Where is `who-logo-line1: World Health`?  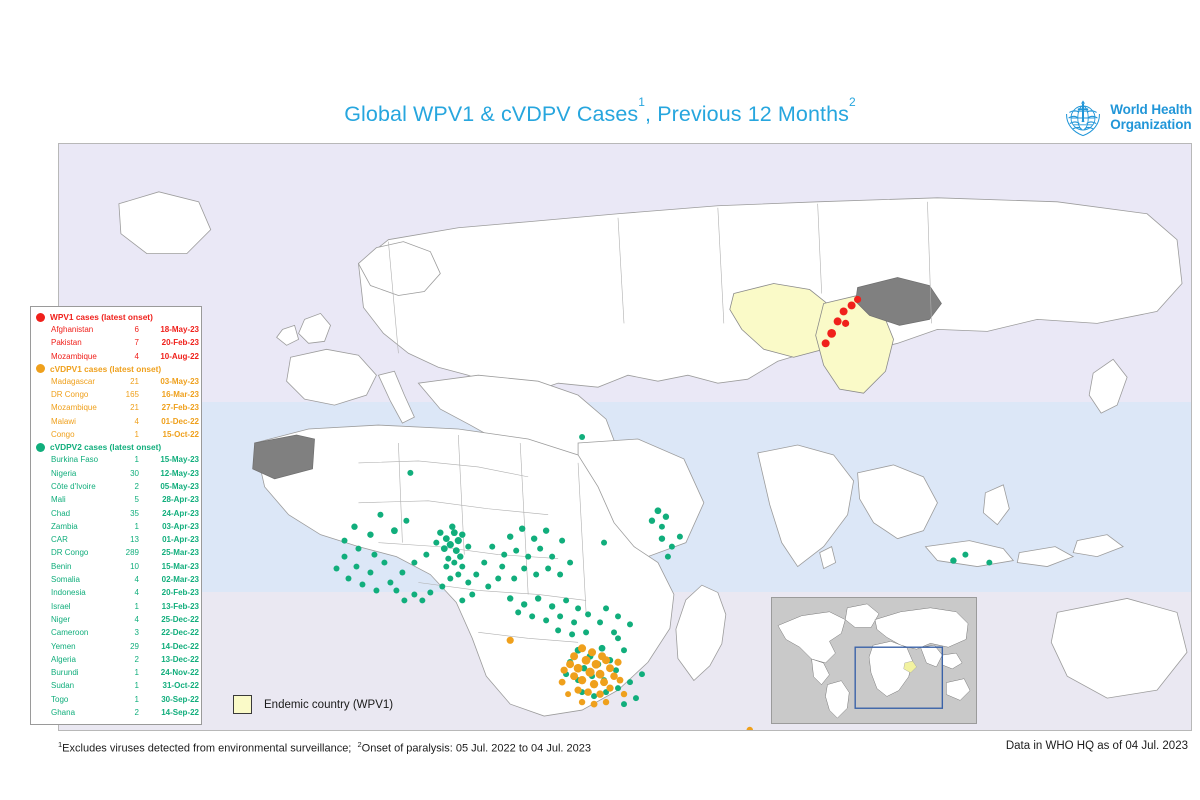
who-logo-line1: World Health is located at coordinates (1151, 110).